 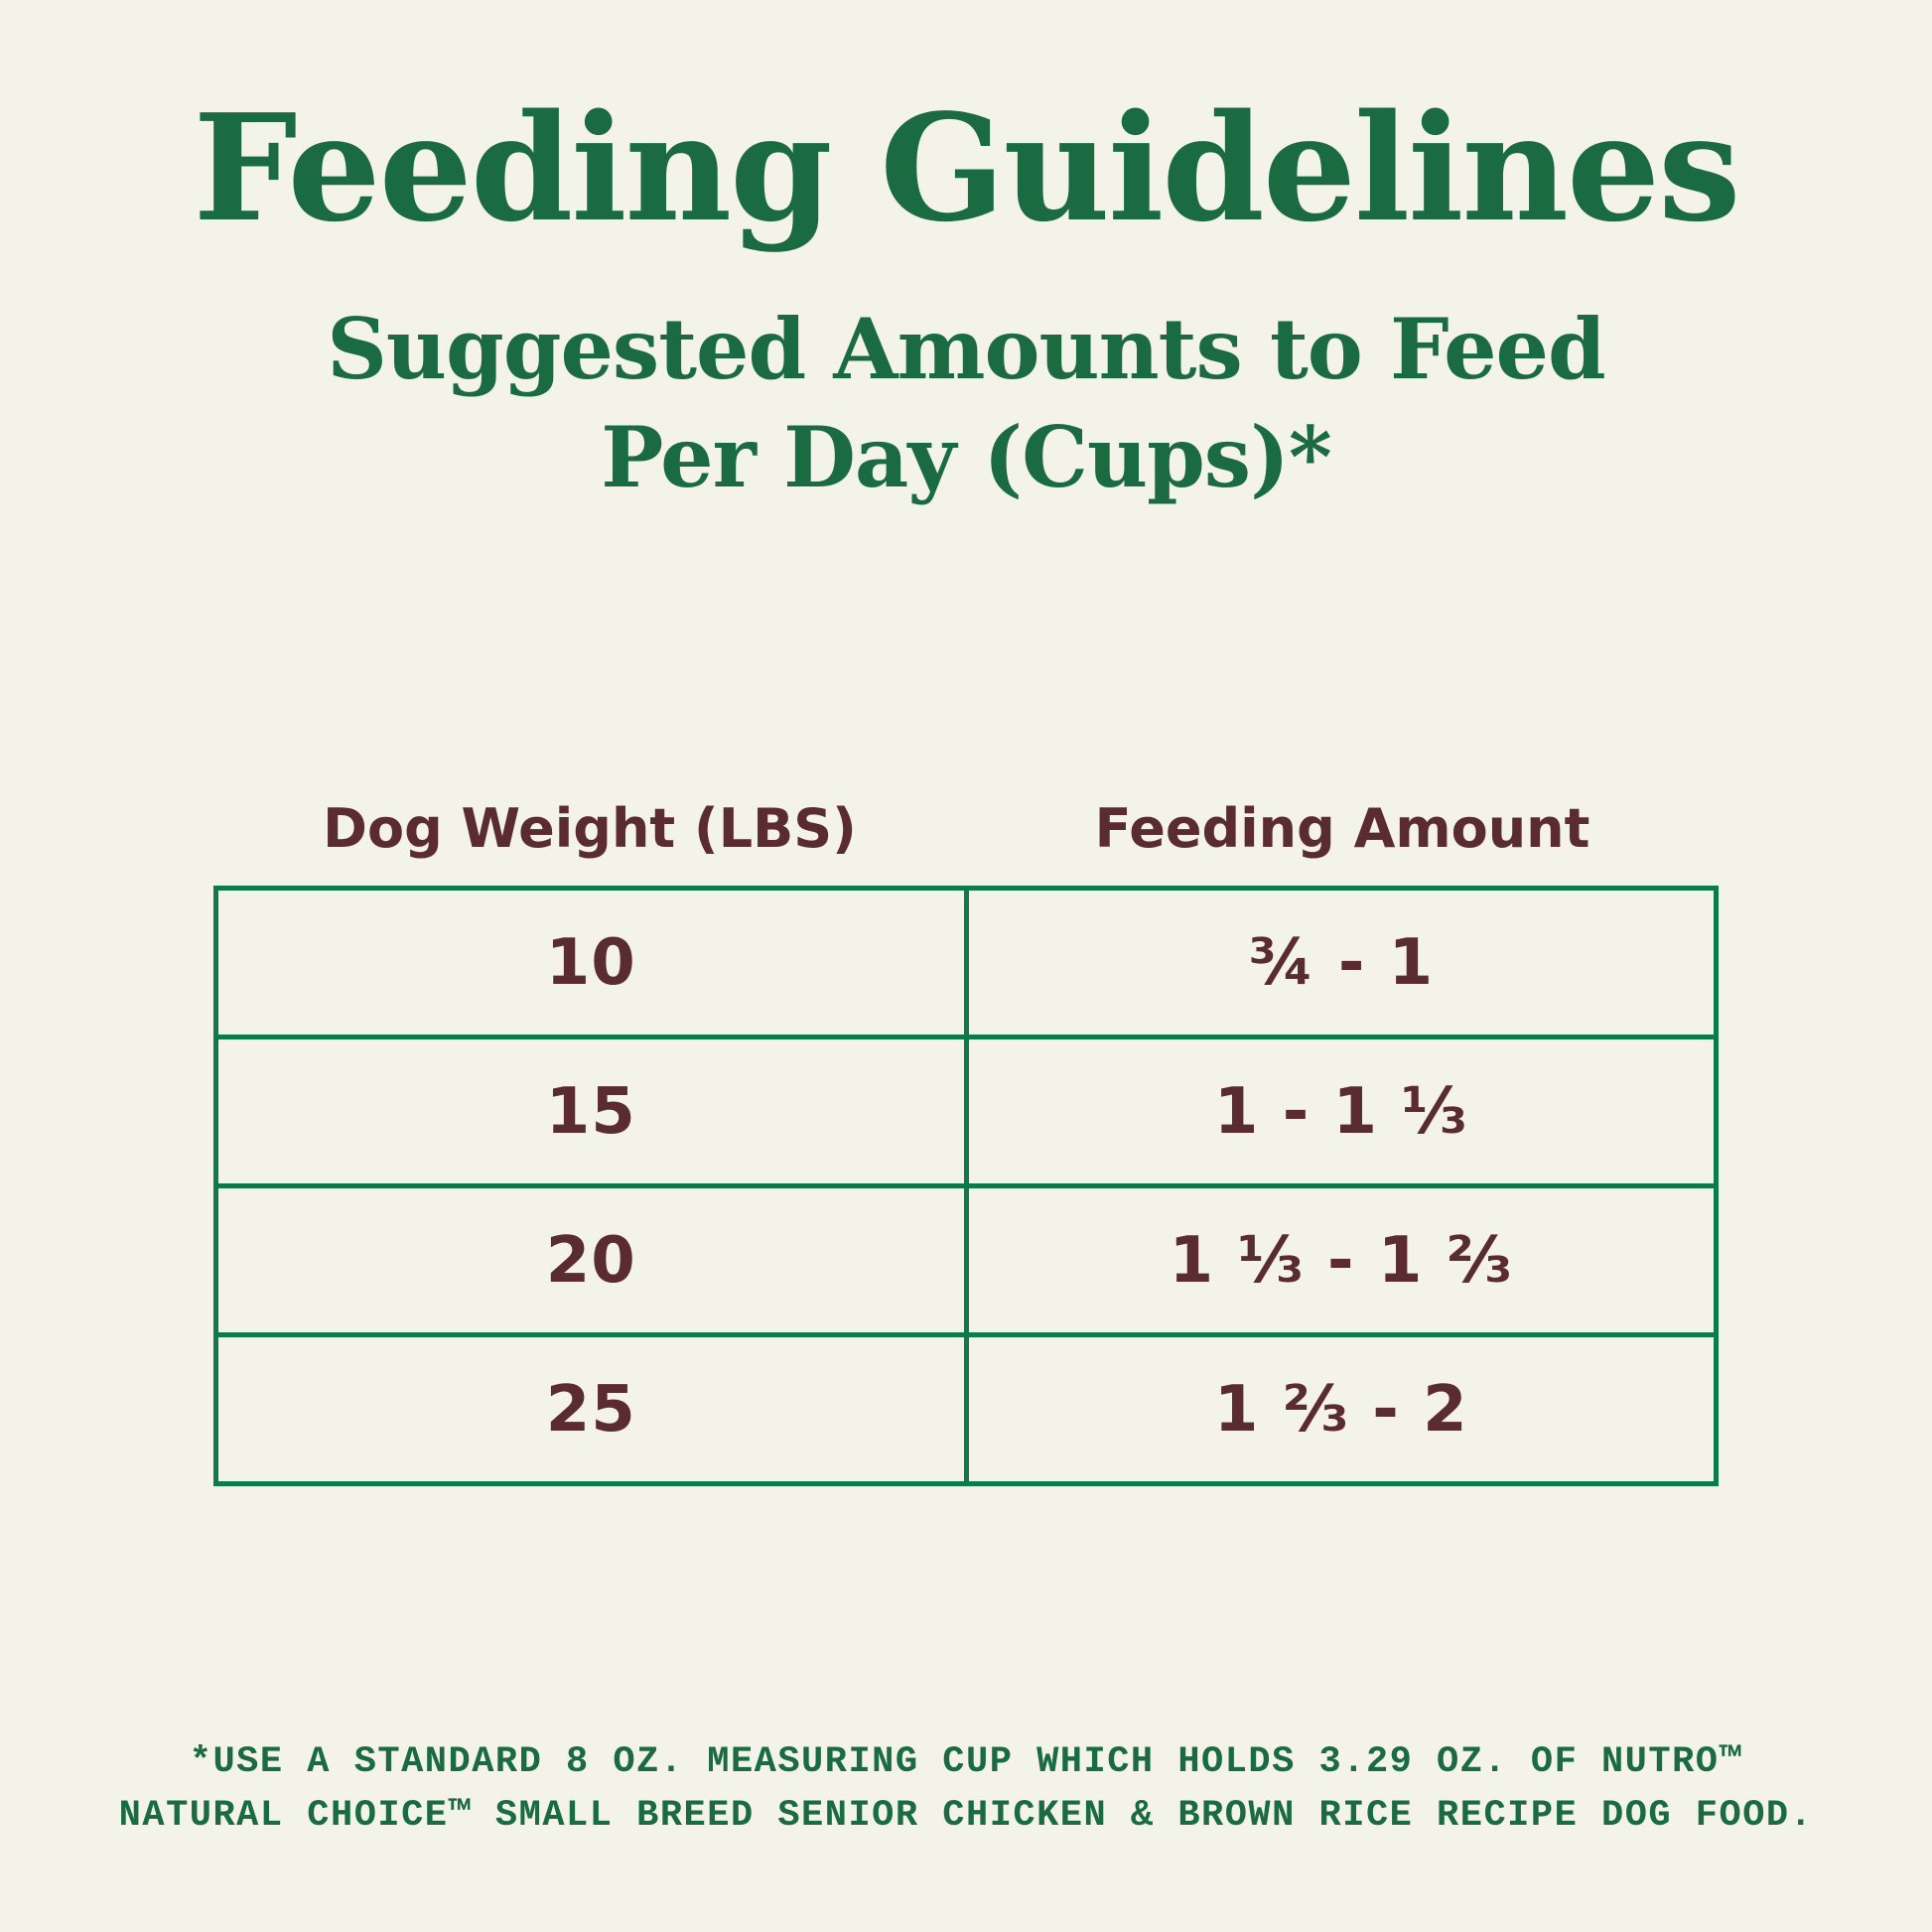 What do you see at coordinates (967, 456) in the screenshot?
I see `subtitle-line-2: Per Day (Cups)*` at bounding box center [967, 456].